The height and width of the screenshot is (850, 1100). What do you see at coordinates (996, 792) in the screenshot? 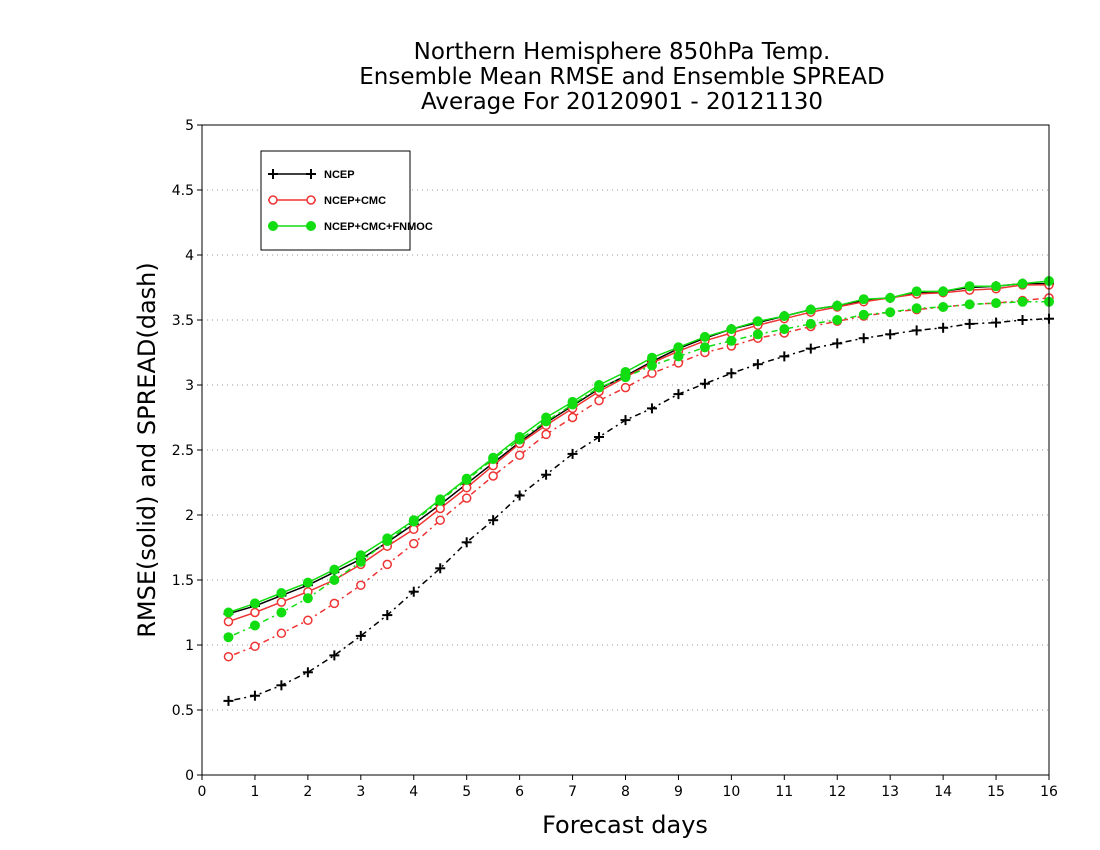
I see `x-tick-label: 15` at bounding box center [996, 792].